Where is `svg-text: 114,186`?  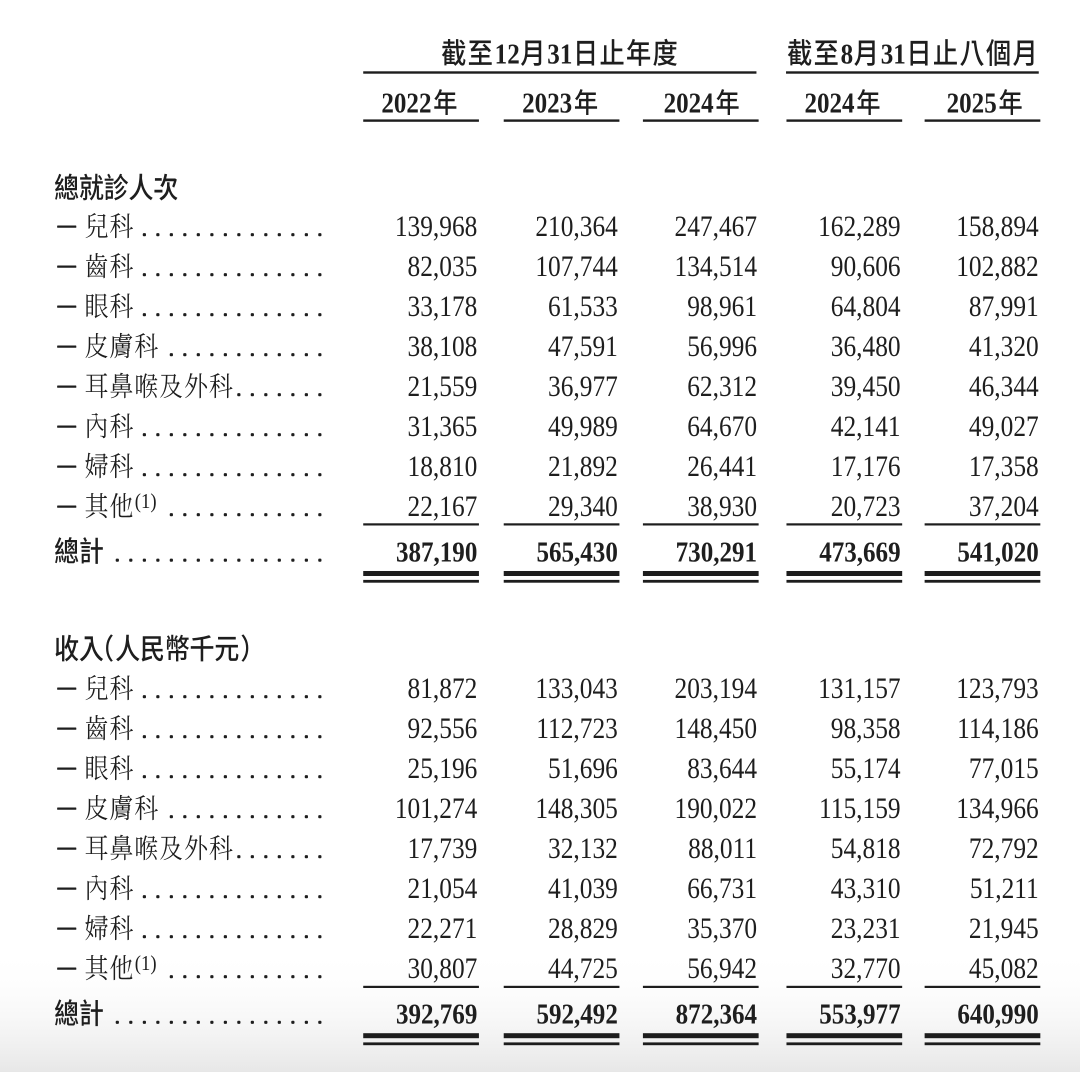
svg-text: 114,186 is located at coordinates (998, 728).